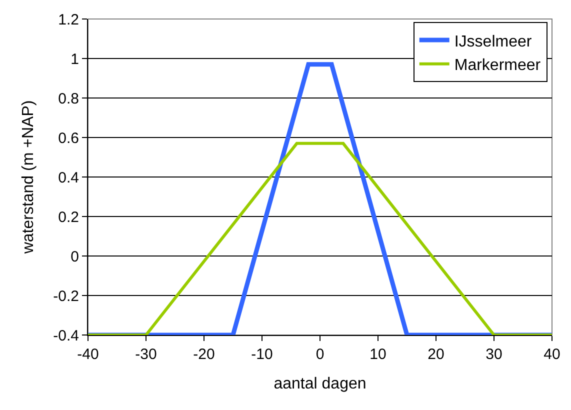  Describe the element at coordinates (262, 354) in the screenshot. I see `x-tick-label: -10` at that location.